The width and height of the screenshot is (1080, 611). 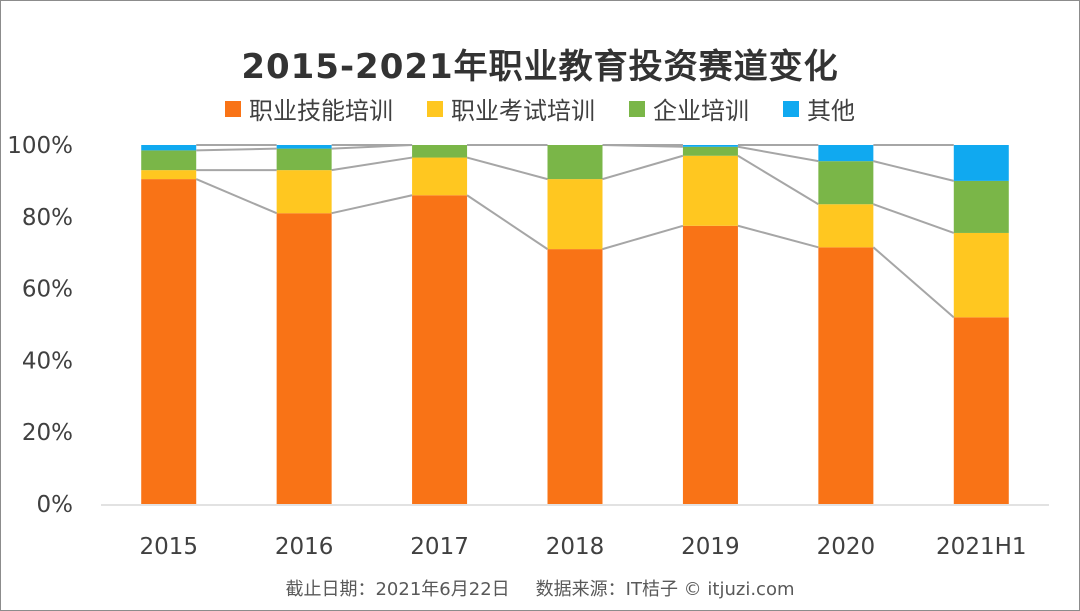 What do you see at coordinates (47, 218) in the screenshot?
I see `y-tick-label: 80%` at bounding box center [47, 218].